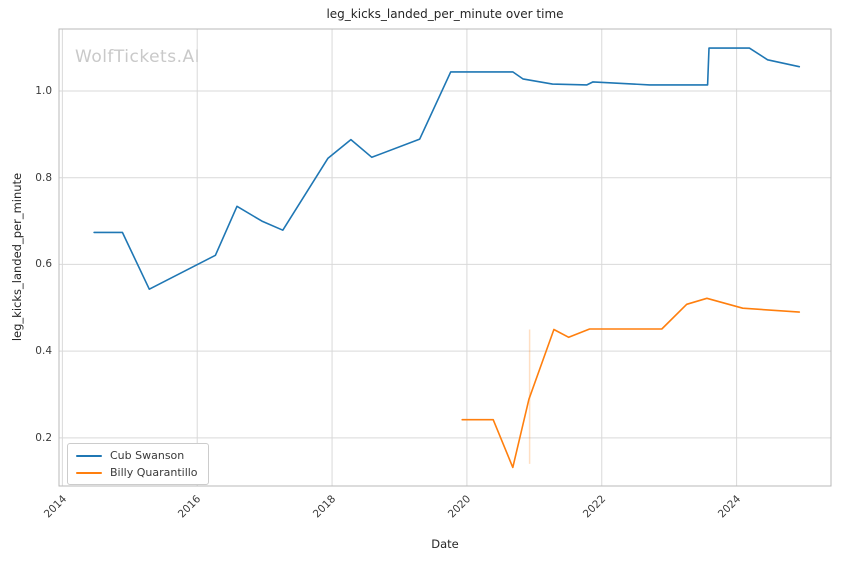  What do you see at coordinates (43, 177) in the screenshot?
I see `y-tick-label: 0.8` at bounding box center [43, 177].